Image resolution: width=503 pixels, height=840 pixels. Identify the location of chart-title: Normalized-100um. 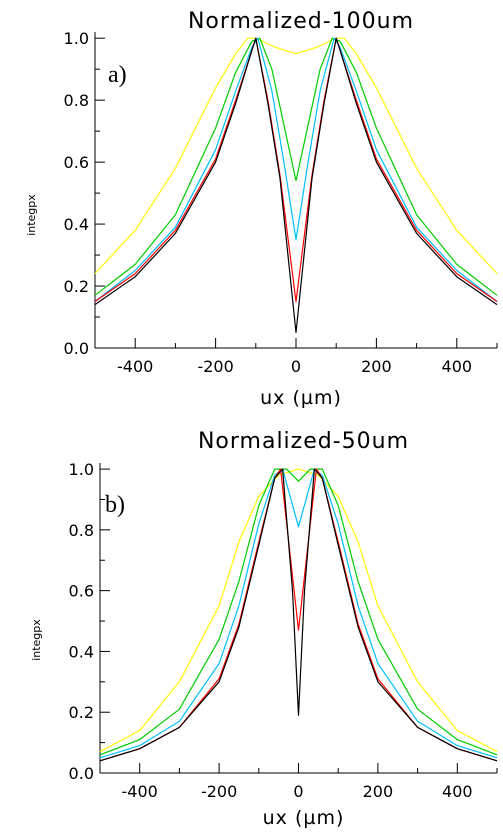
(301, 21).